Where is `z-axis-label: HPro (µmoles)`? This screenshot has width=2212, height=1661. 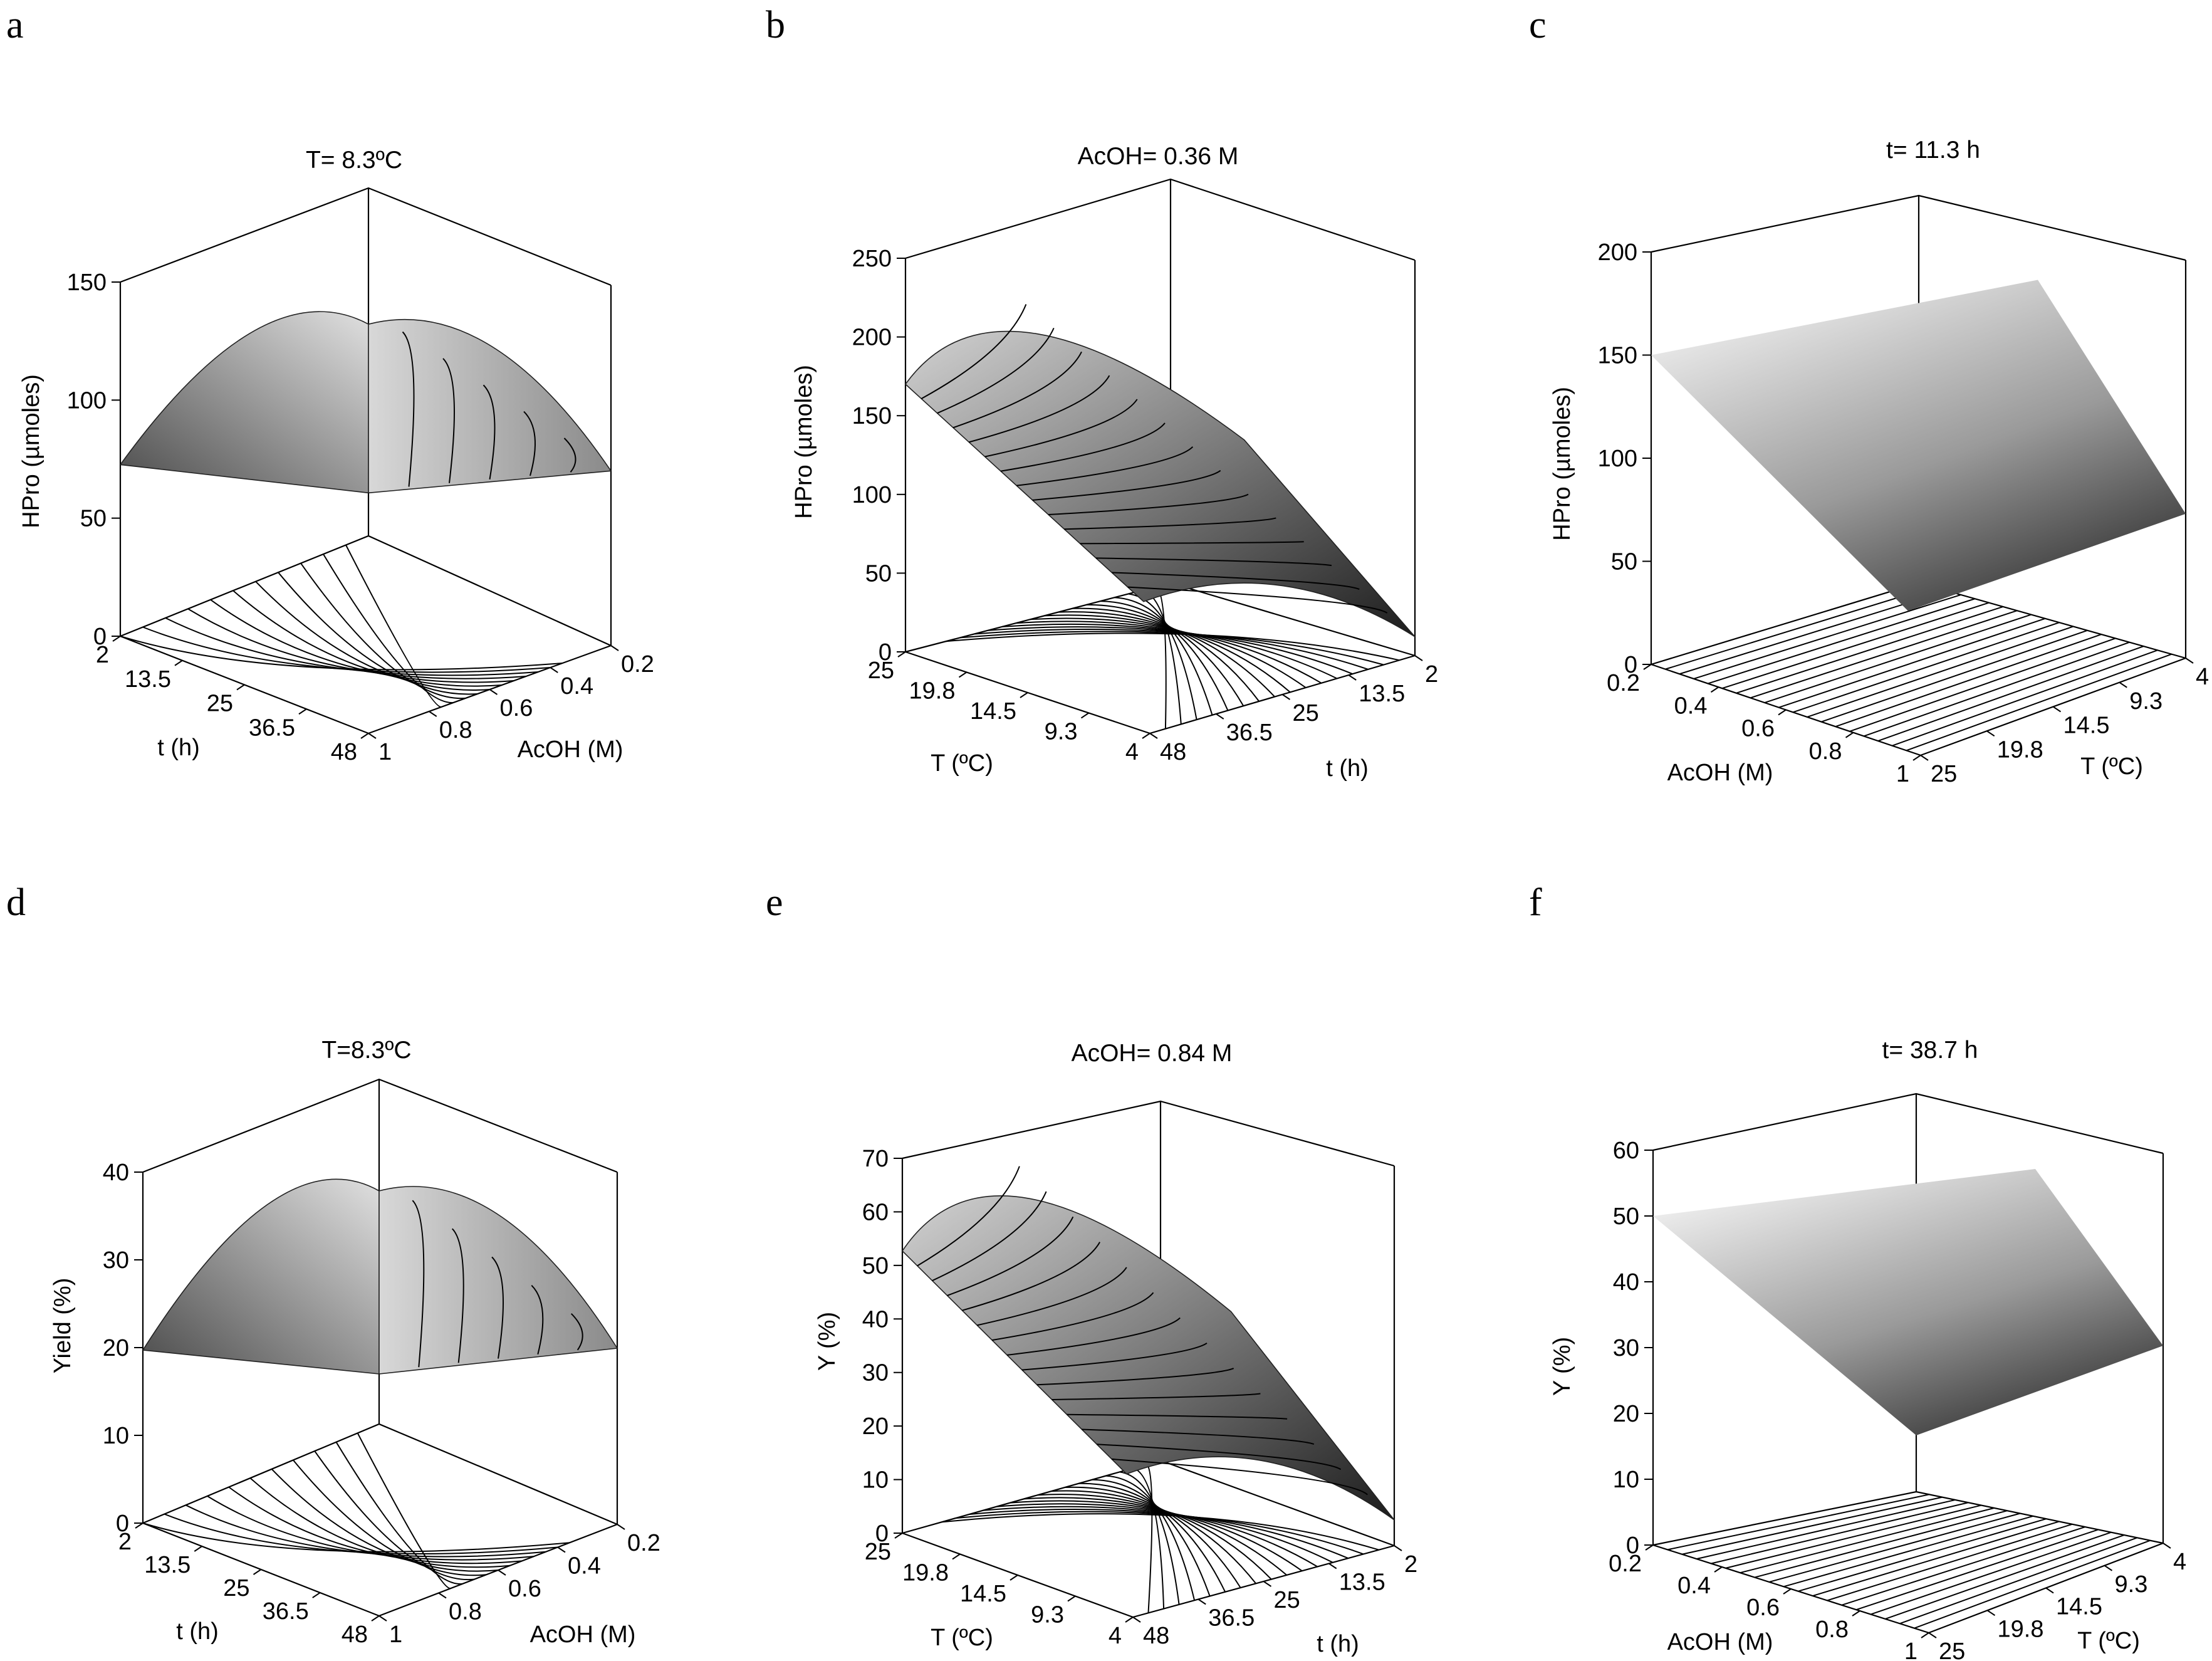 z-axis-label: HPro (µmoles) is located at coordinates (31, 451).